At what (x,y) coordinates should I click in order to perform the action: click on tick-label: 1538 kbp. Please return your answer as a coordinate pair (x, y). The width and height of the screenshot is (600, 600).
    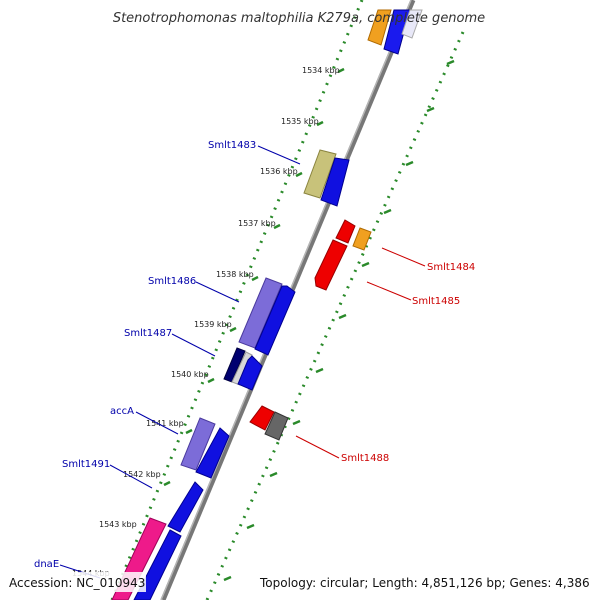
    Looking at the image, I should click on (235, 274).